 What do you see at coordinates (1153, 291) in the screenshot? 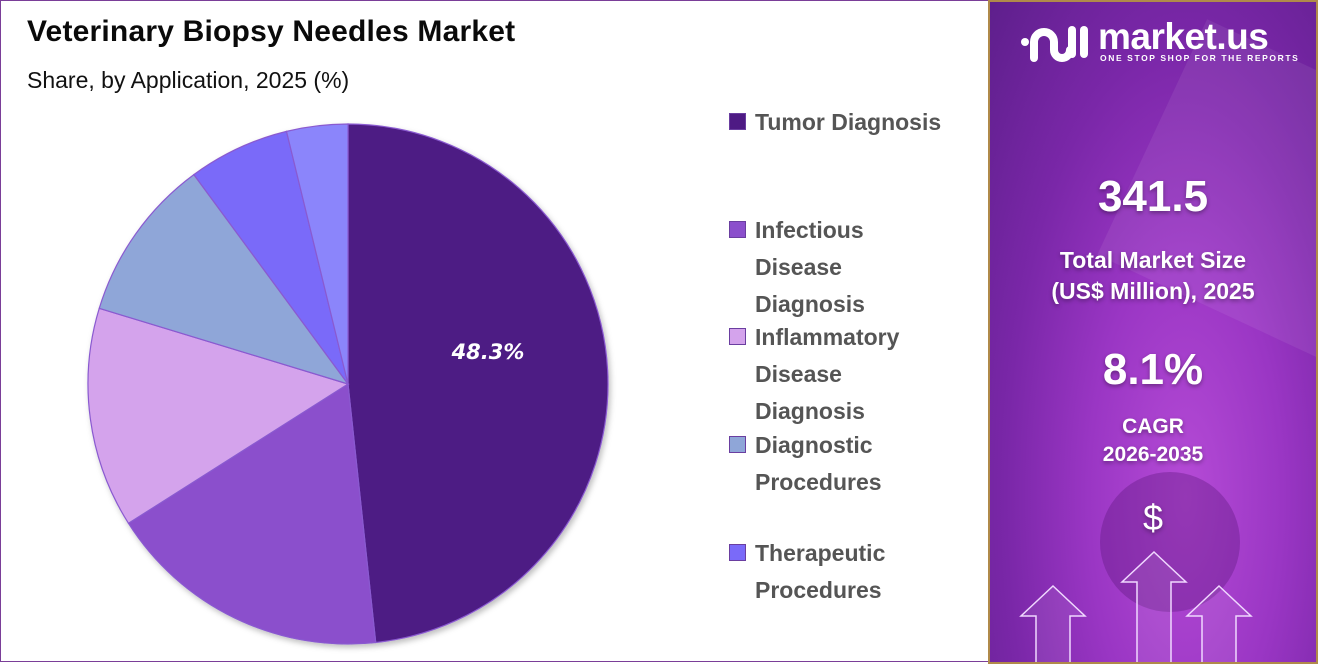
I see `market-size-label: (US$ Million), 2025` at bounding box center [1153, 291].